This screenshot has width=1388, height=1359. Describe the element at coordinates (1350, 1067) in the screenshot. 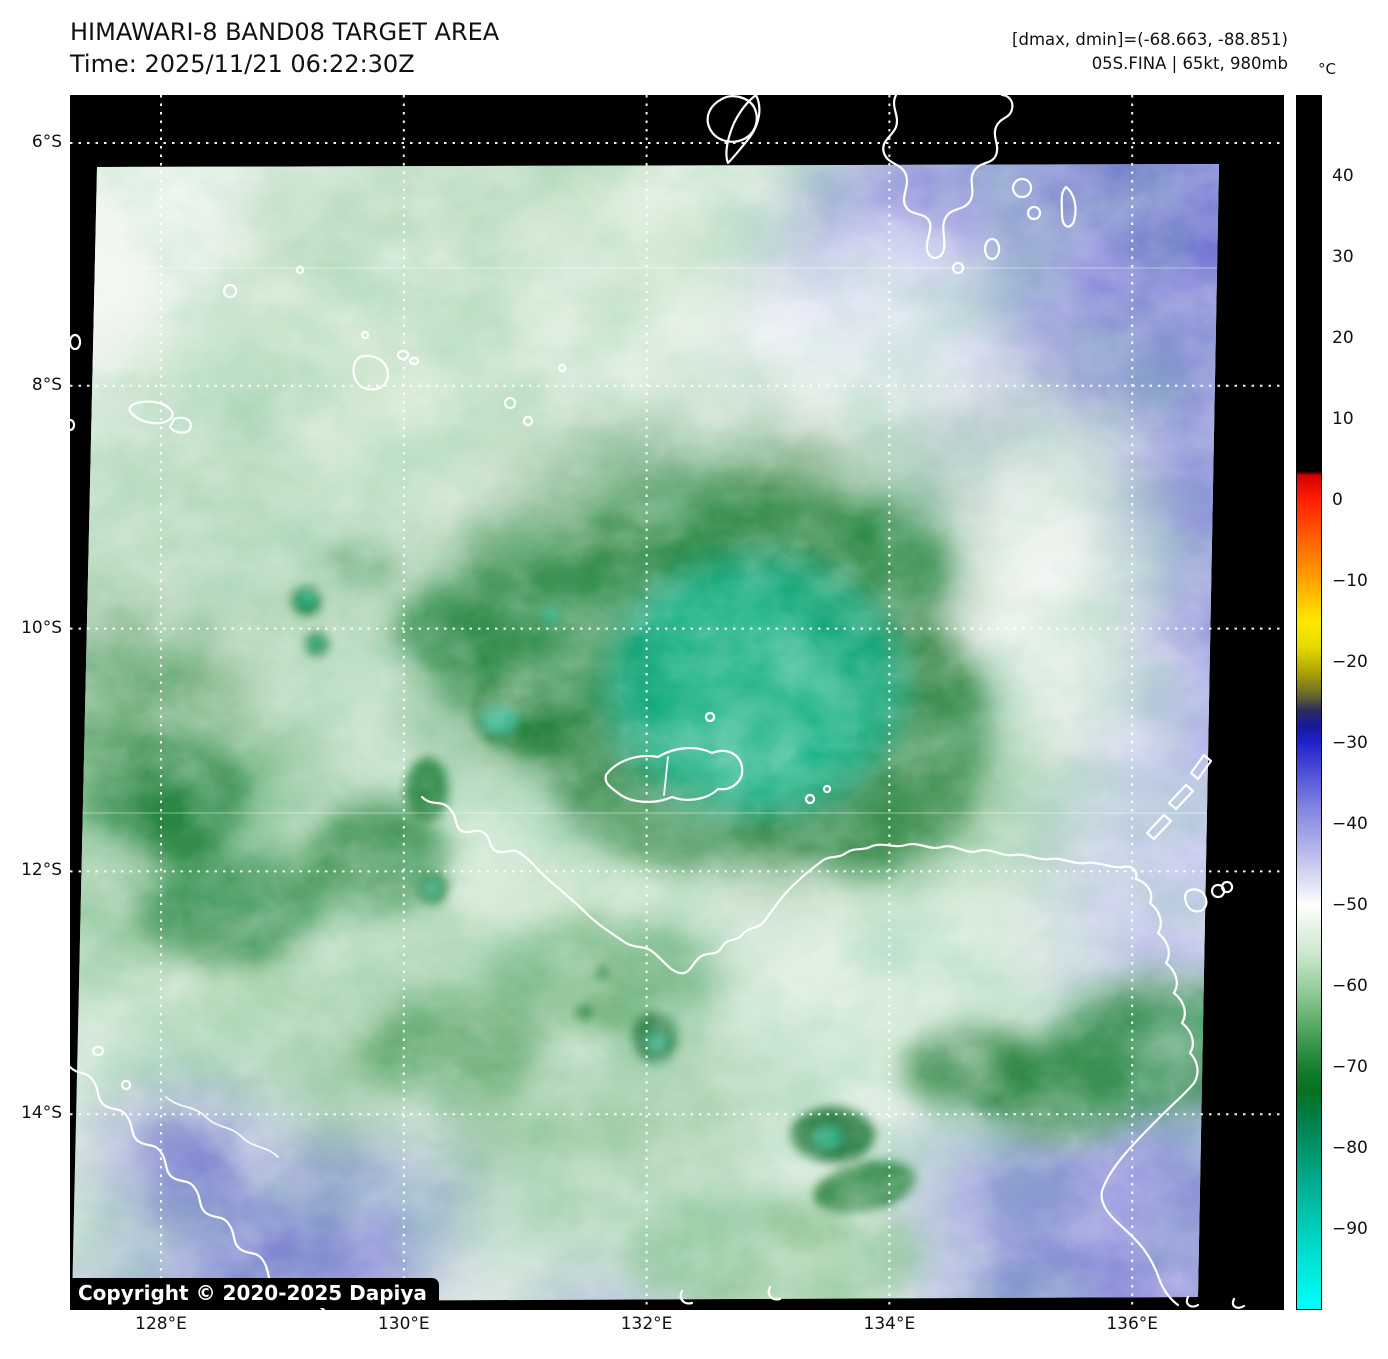

I see `colorbar-tick--70: −70` at that location.